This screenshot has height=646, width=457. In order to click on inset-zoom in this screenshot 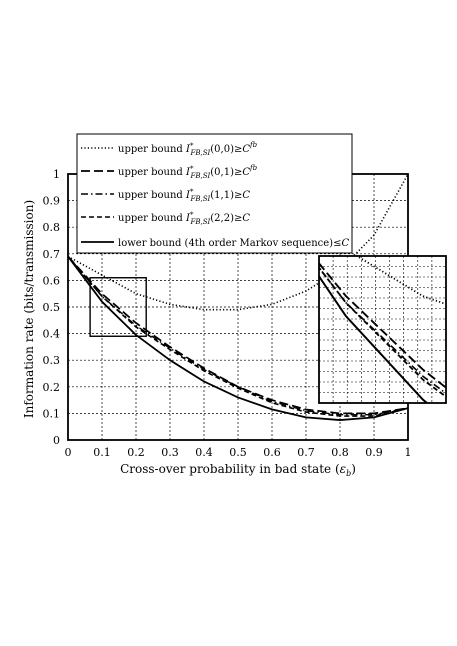, I will do `click(382, 329)`.